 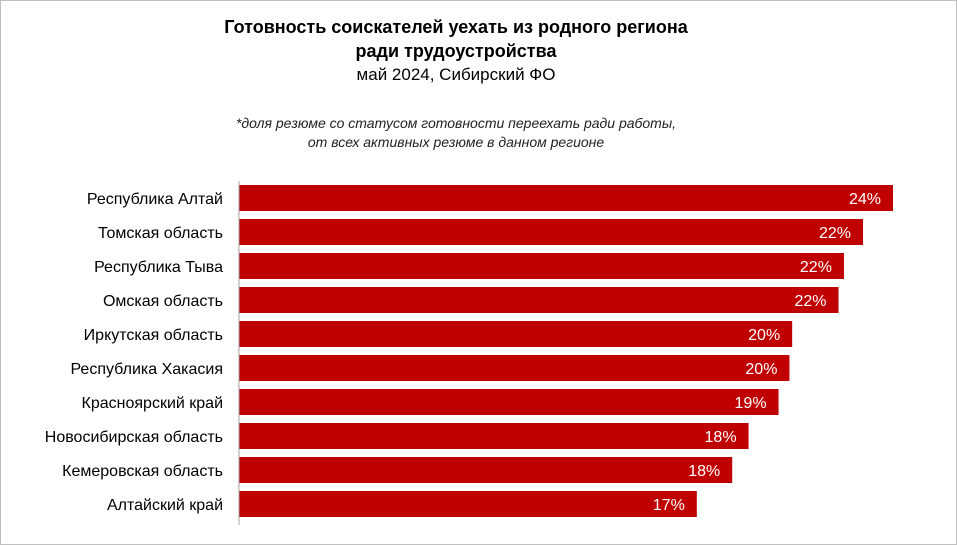 I want to click on category-label: Красноярский край, so click(x=152, y=403).